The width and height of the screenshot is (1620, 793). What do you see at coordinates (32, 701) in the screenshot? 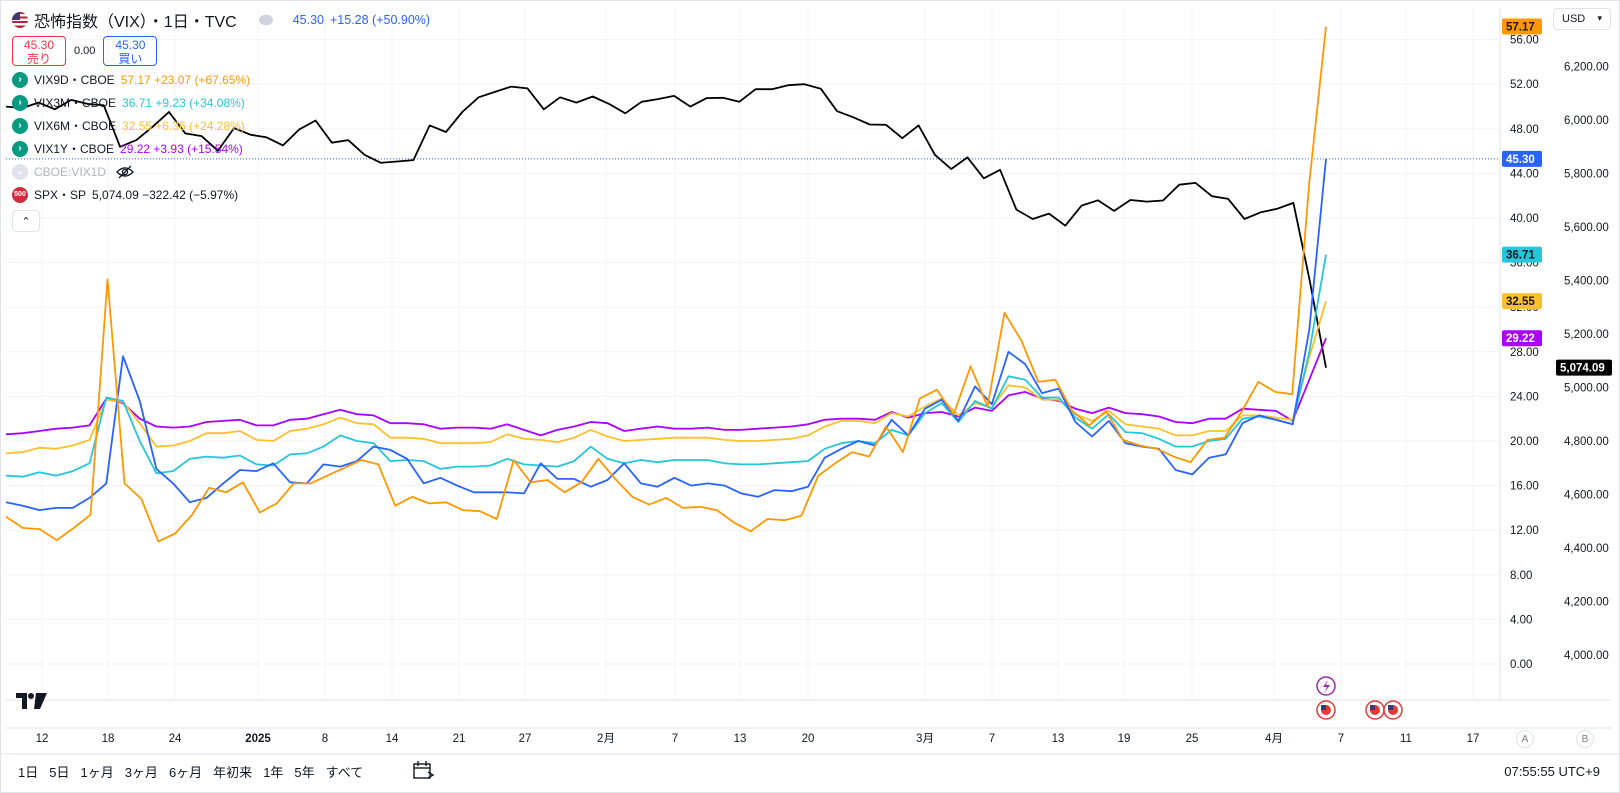
I see `tradingview-logo` at bounding box center [32, 701].